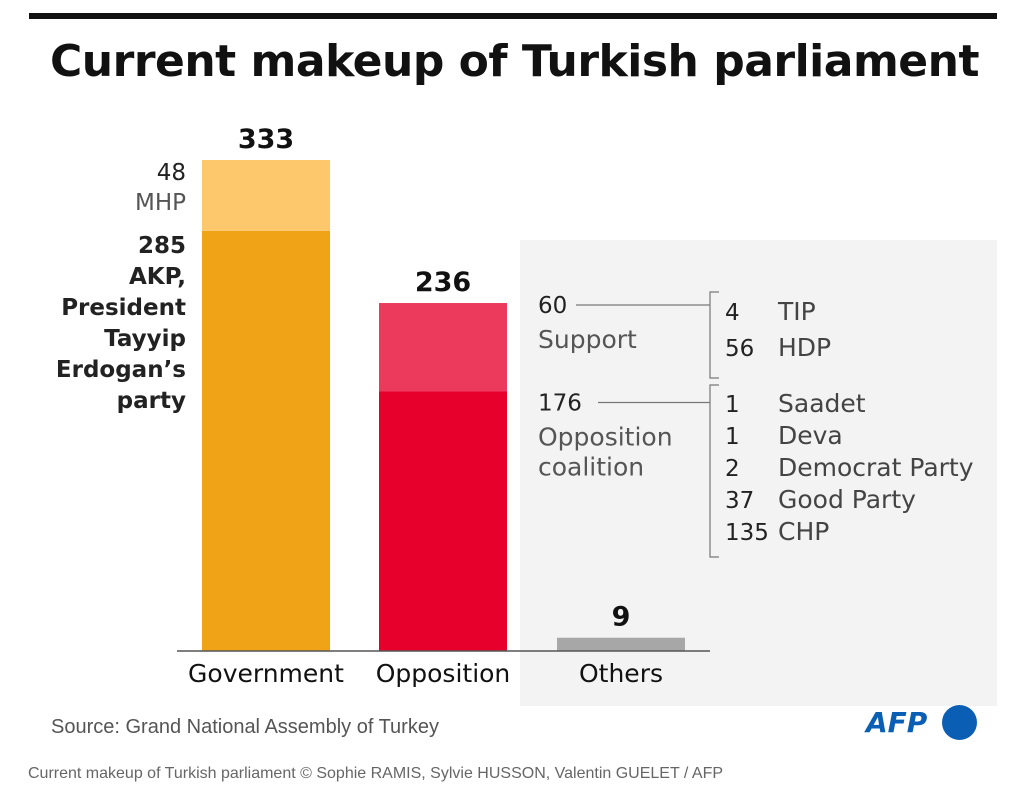  What do you see at coordinates (591, 466) in the screenshot?
I see `opposition-group-label: coalition` at bounding box center [591, 466].